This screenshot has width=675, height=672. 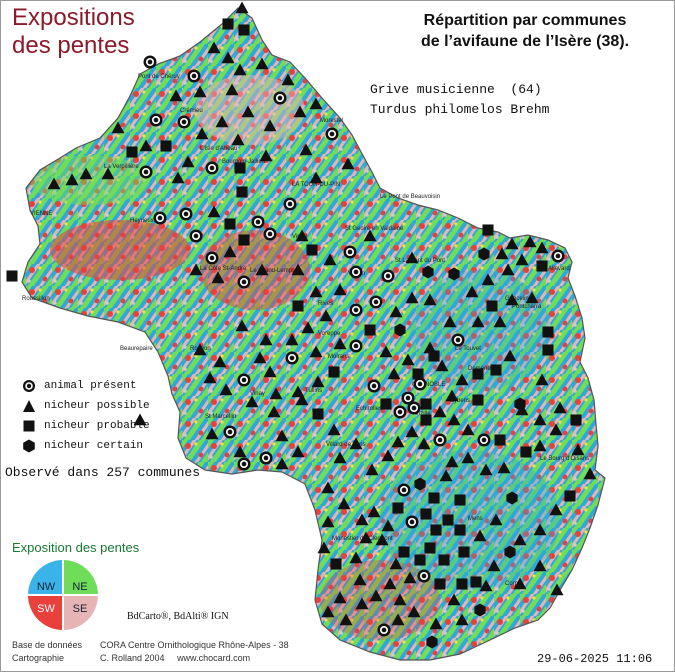 I want to click on place-label: Tullins, so click(x=313, y=391).